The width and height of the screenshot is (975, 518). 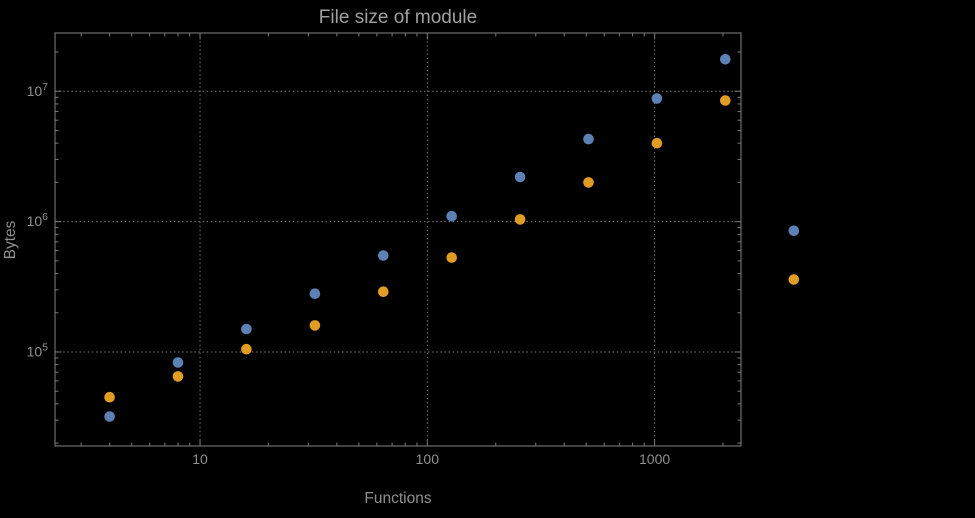 What do you see at coordinates (38, 90) in the screenshot?
I see `y-tick-label: 10⁷` at bounding box center [38, 90].